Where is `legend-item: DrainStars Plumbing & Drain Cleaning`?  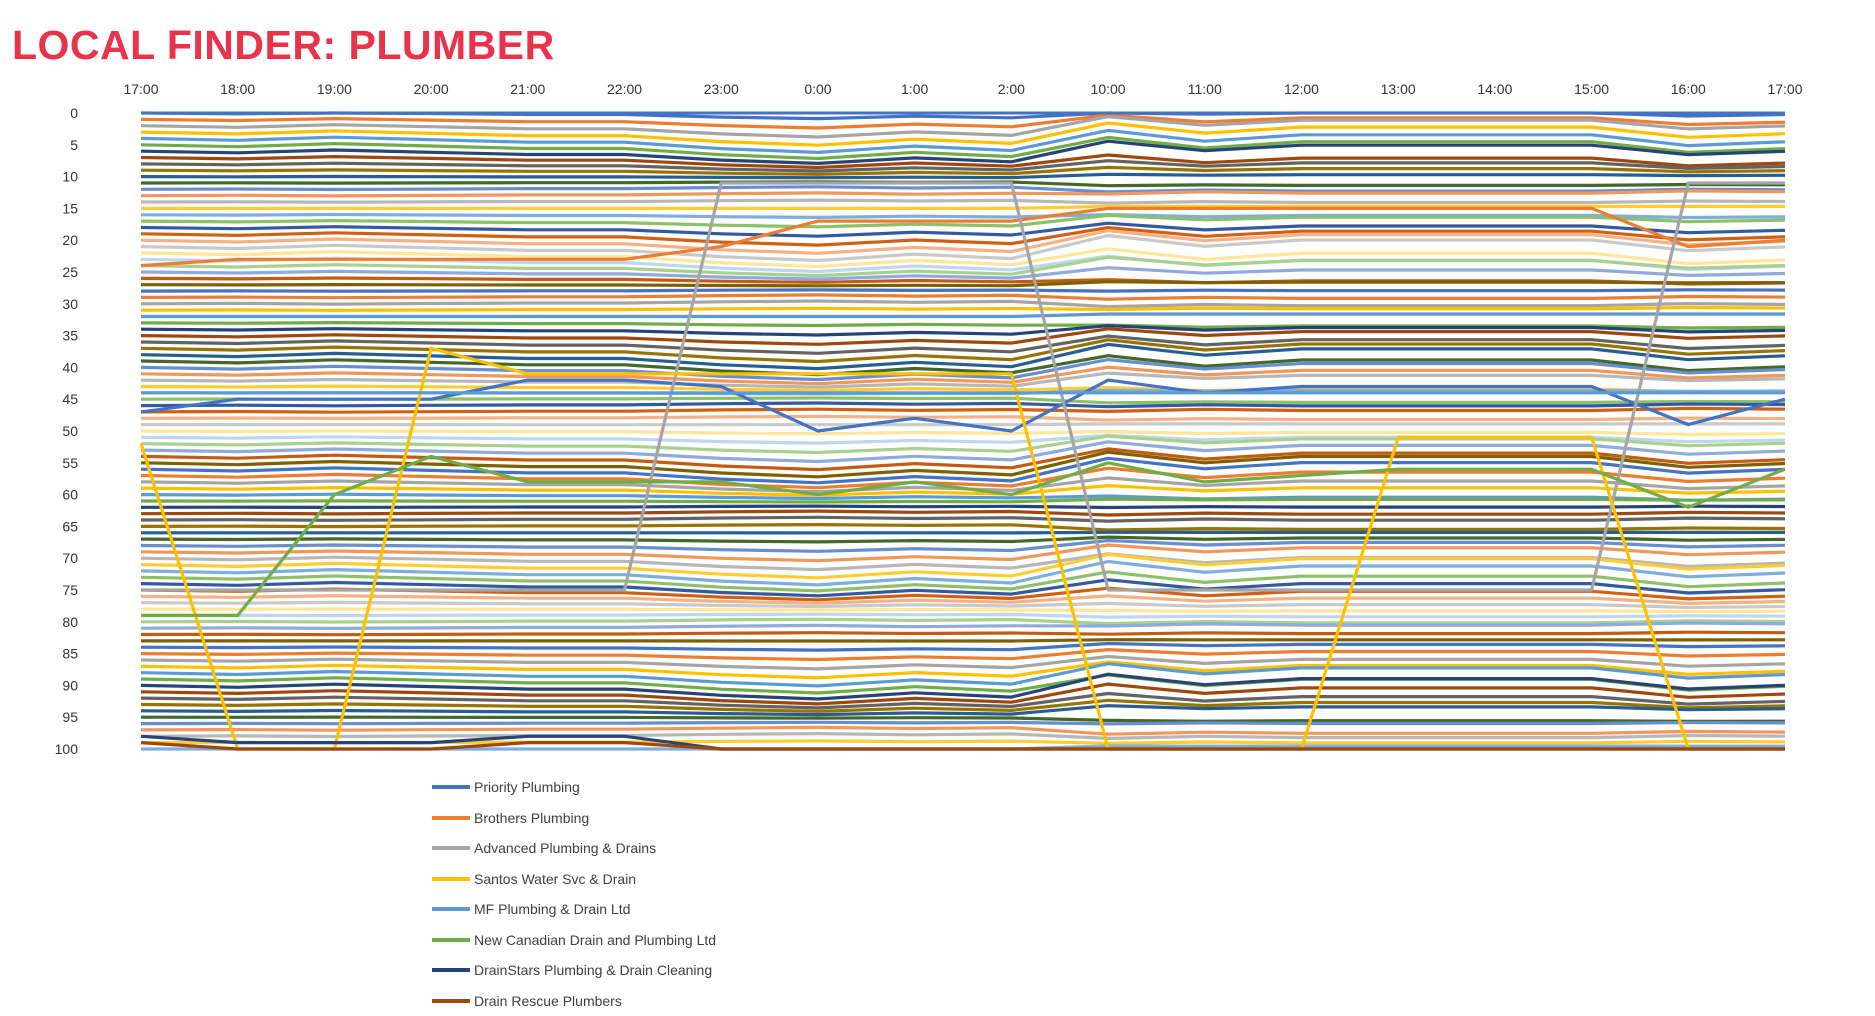 legend-item: DrainStars Plumbing & Drain Cleaning is located at coordinates (574, 970).